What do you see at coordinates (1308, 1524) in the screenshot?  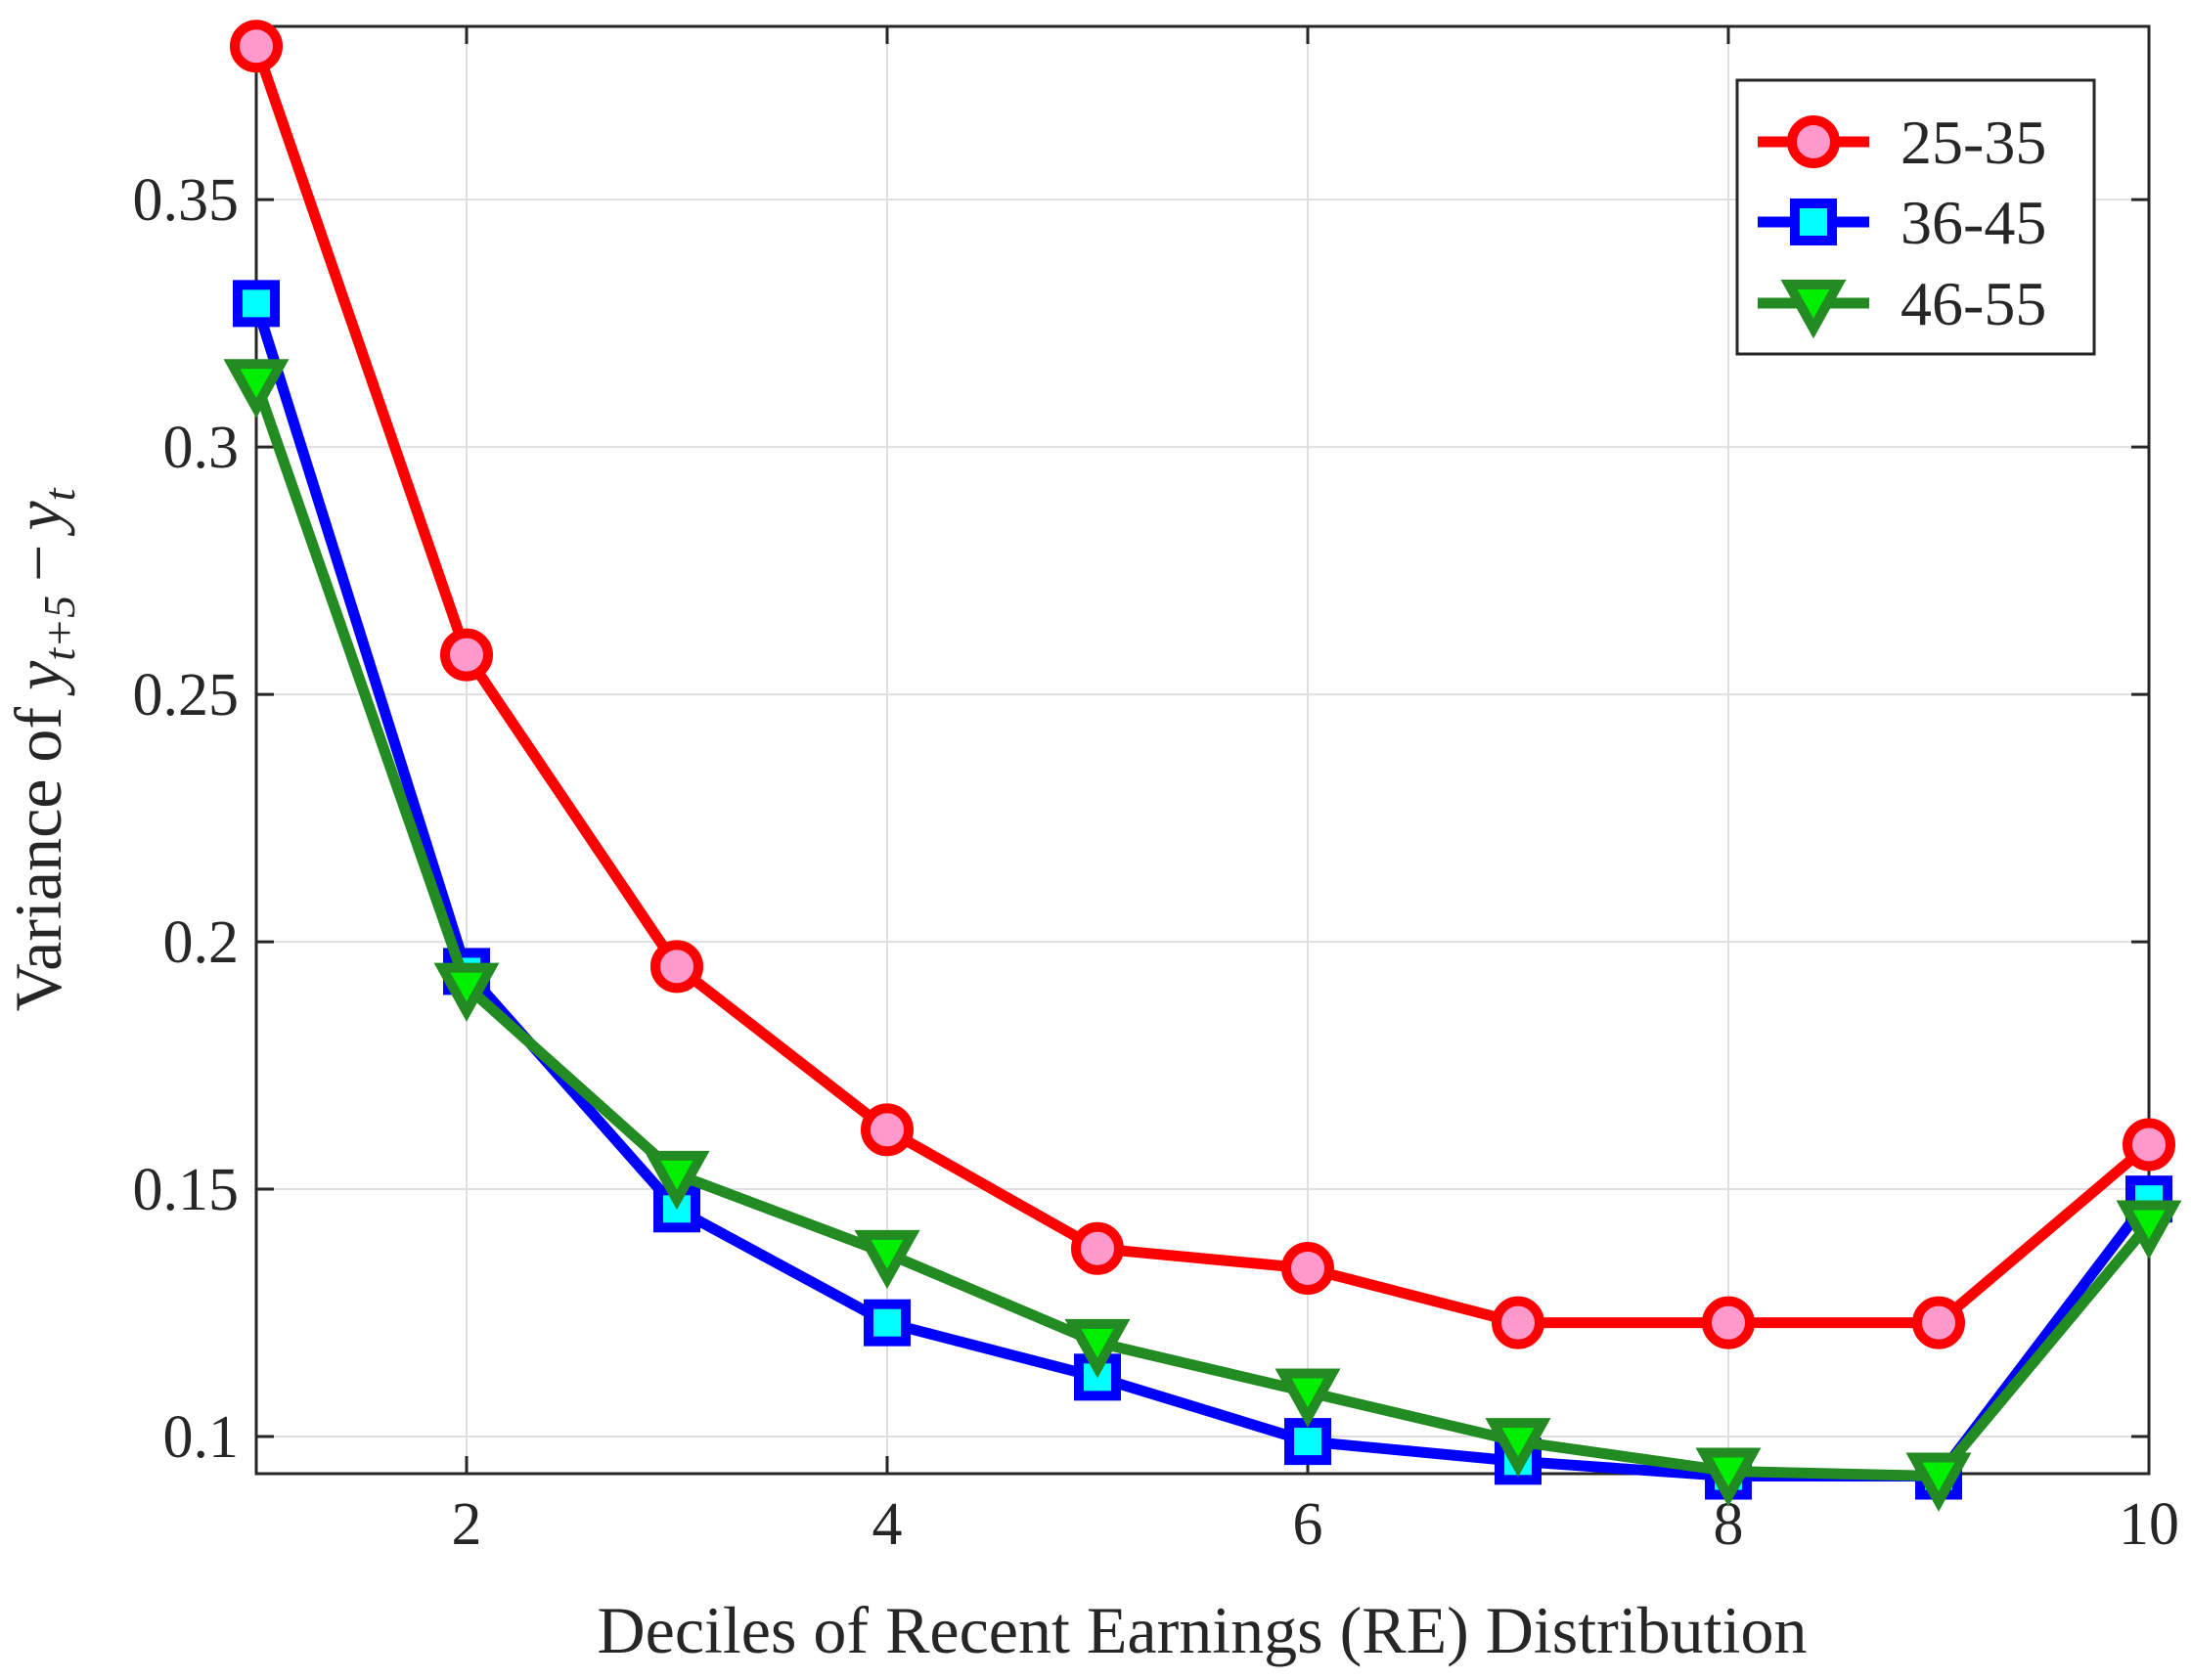 I see `x-tick-label: 6` at bounding box center [1308, 1524].